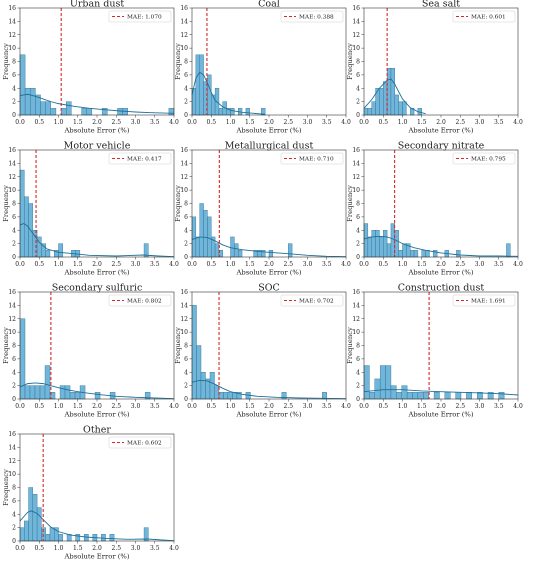  Describe the element at coordinates (269, 288) in the screenshot. I see `subplot-title: SOC` at that location.